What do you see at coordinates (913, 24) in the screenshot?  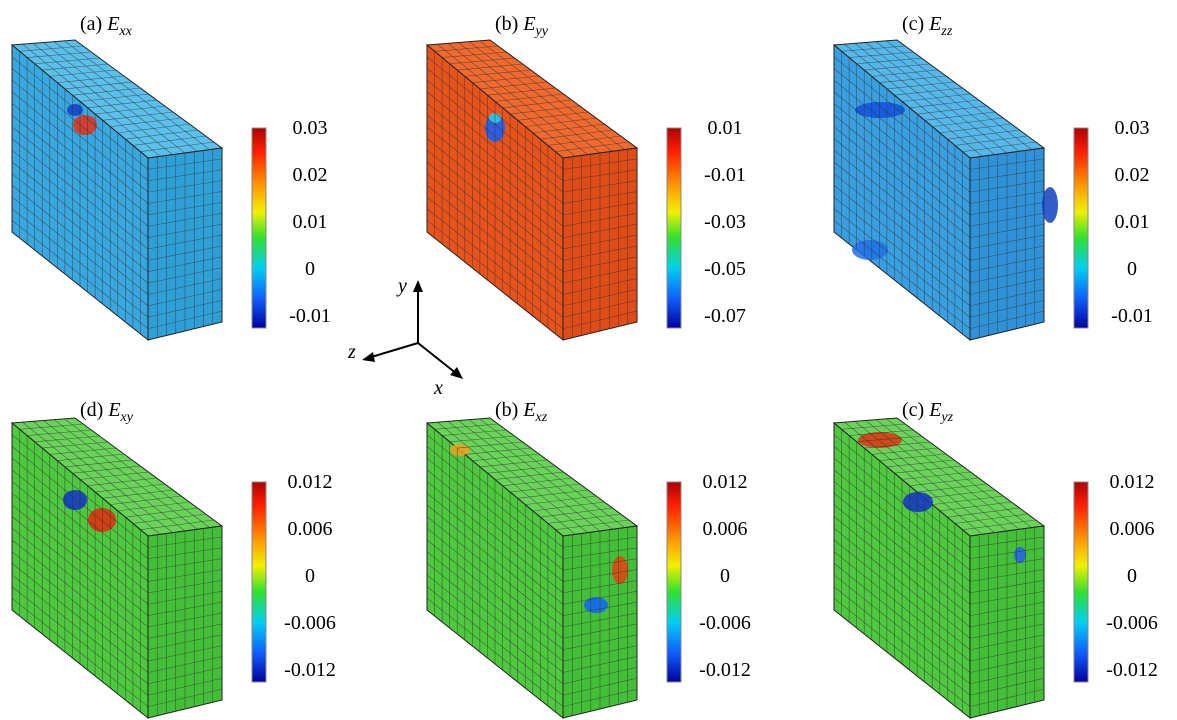 I see `panel-label: (c)` at bounding box center [913, 24].